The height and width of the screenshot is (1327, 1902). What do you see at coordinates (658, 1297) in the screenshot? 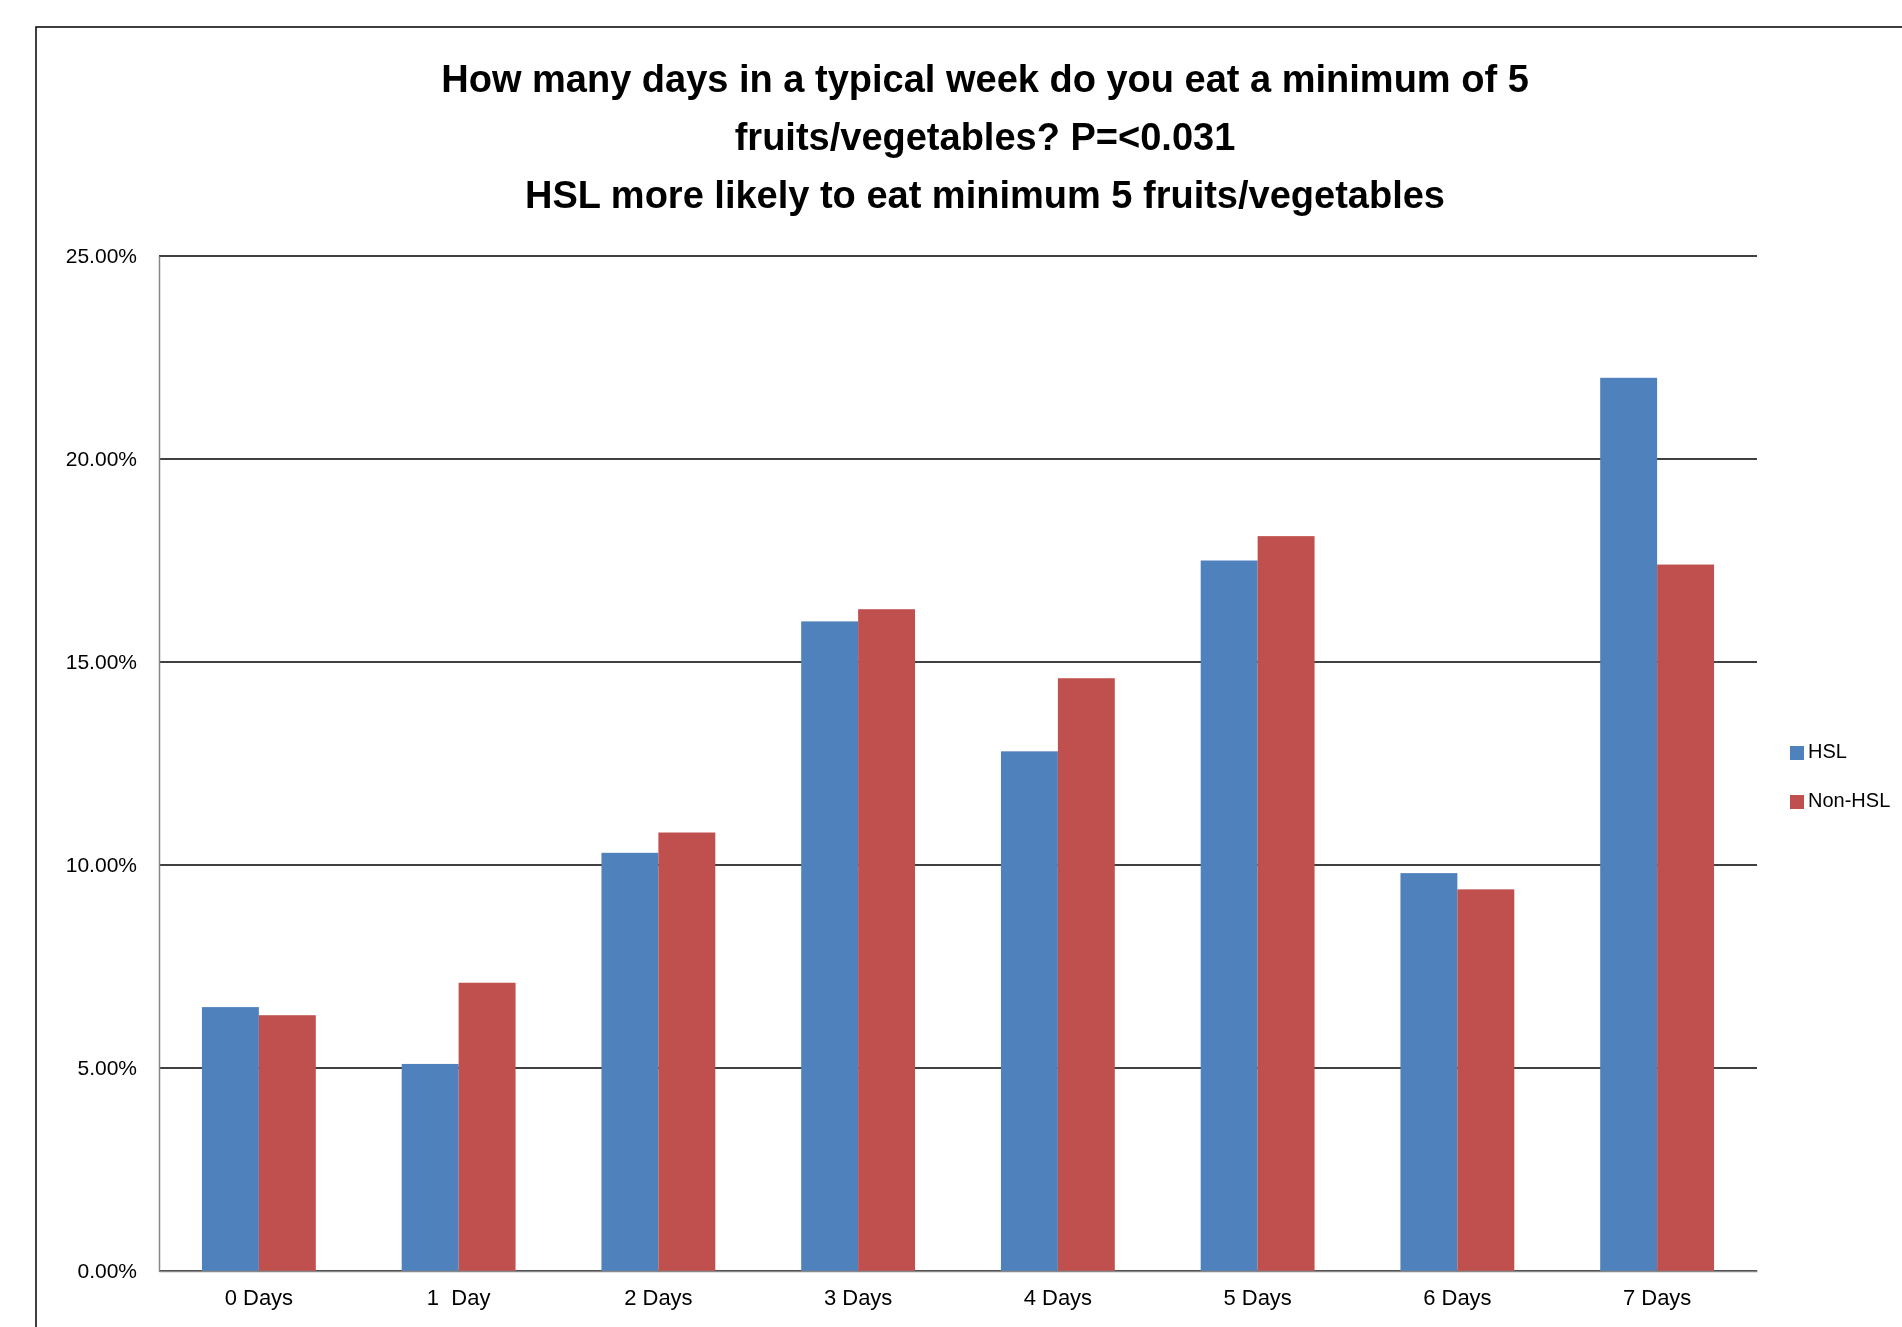
I see `x-tick-label: 2 Days` at bounding box center [658, 1297].